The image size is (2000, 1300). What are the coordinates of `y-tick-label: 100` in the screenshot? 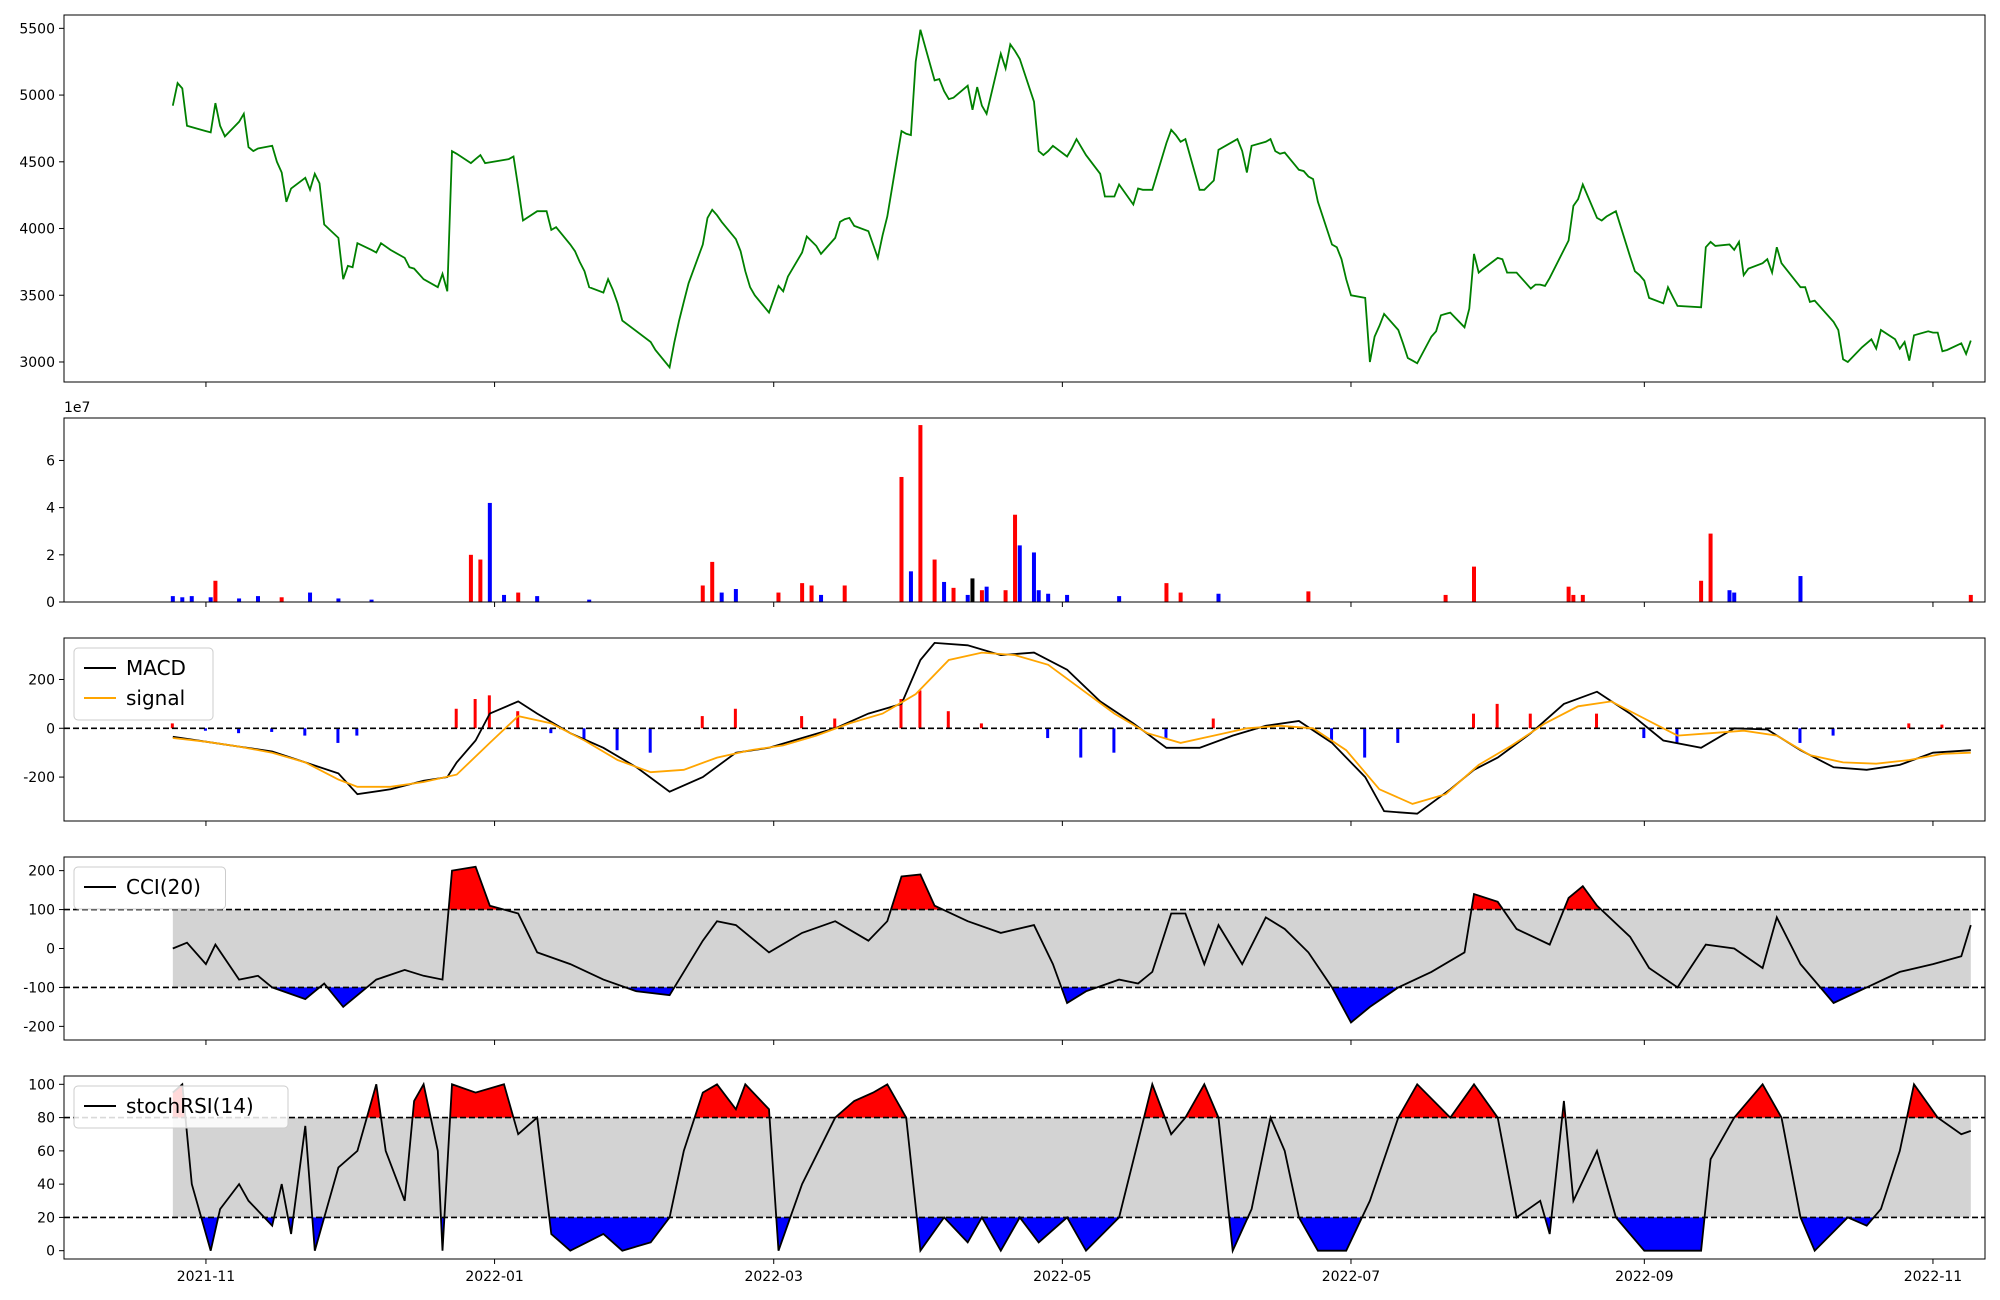 It's located at (41, 911).